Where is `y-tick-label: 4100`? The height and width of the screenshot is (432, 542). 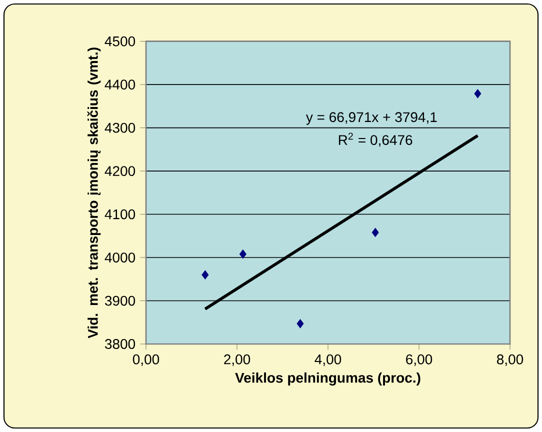
y-tick-label: 4100 is located at coordinates (120, 214).